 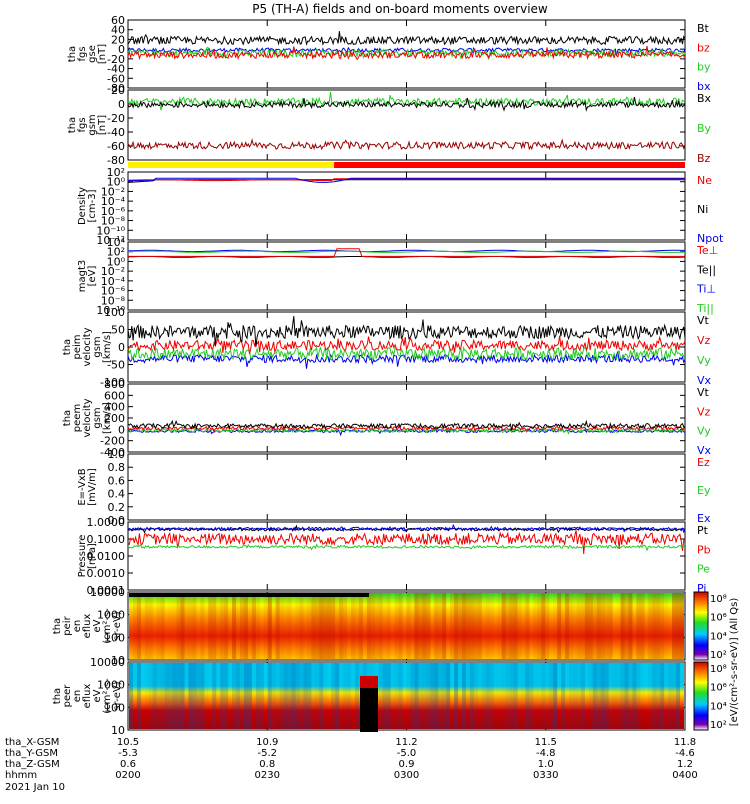 I want to click on x-axis-value: 11.2, so click(x=406, y=742).